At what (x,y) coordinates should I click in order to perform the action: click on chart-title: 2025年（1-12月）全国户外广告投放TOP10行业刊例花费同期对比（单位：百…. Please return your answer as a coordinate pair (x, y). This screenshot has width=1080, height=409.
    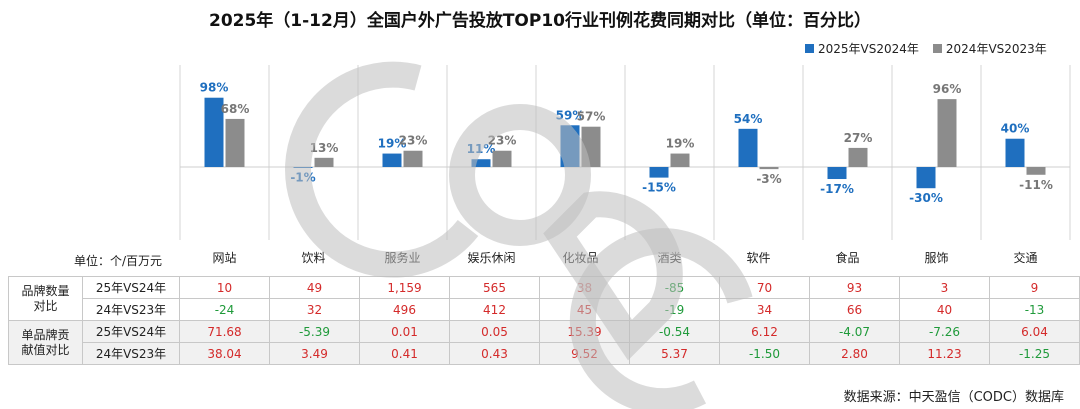
    Looking at the image, I should click on (540, 21).